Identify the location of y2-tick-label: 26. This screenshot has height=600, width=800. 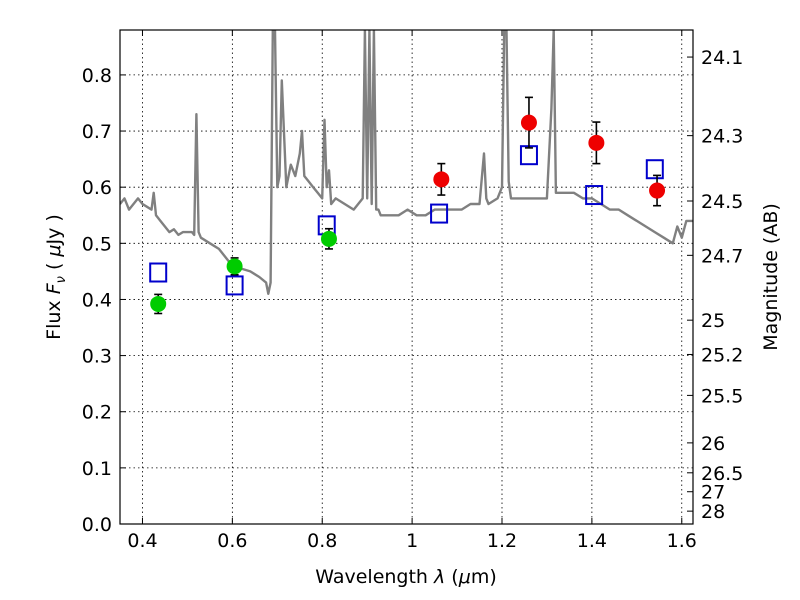
(713, 444).